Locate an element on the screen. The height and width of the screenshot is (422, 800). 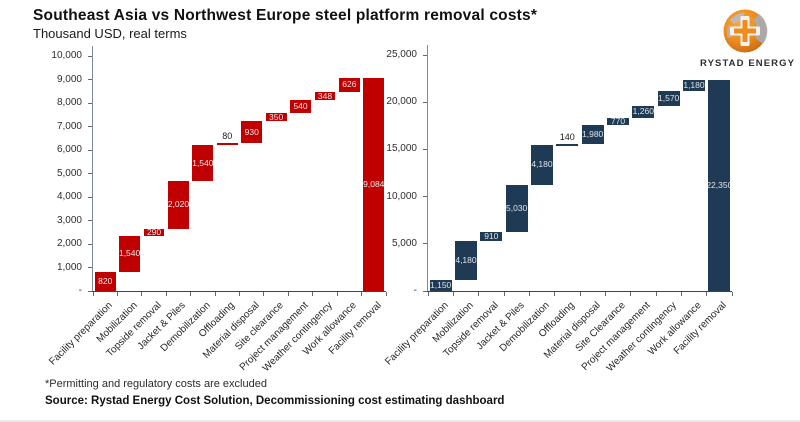
waterfall-bar: 626 is located at coordinates (349, 85).